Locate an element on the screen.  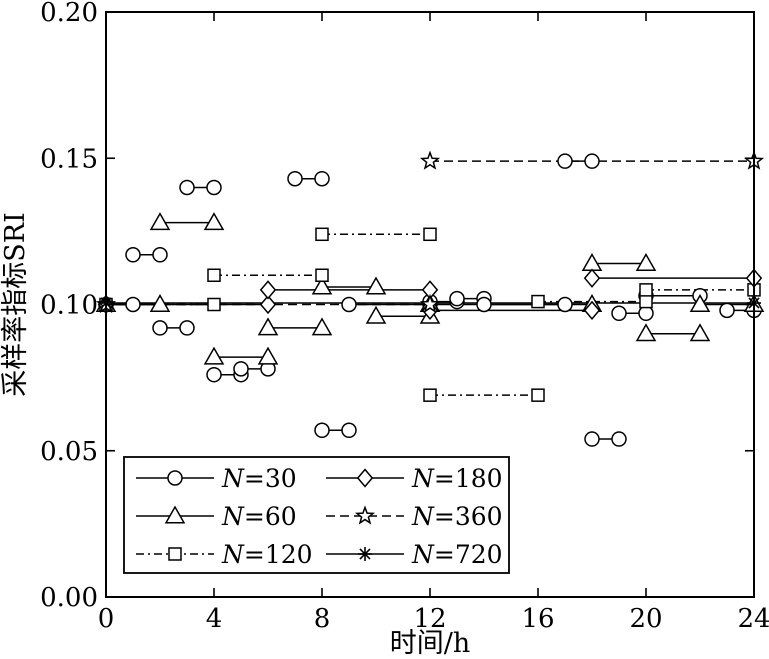
y-tick-label: 0.05 is located at coordinates (69, 452).